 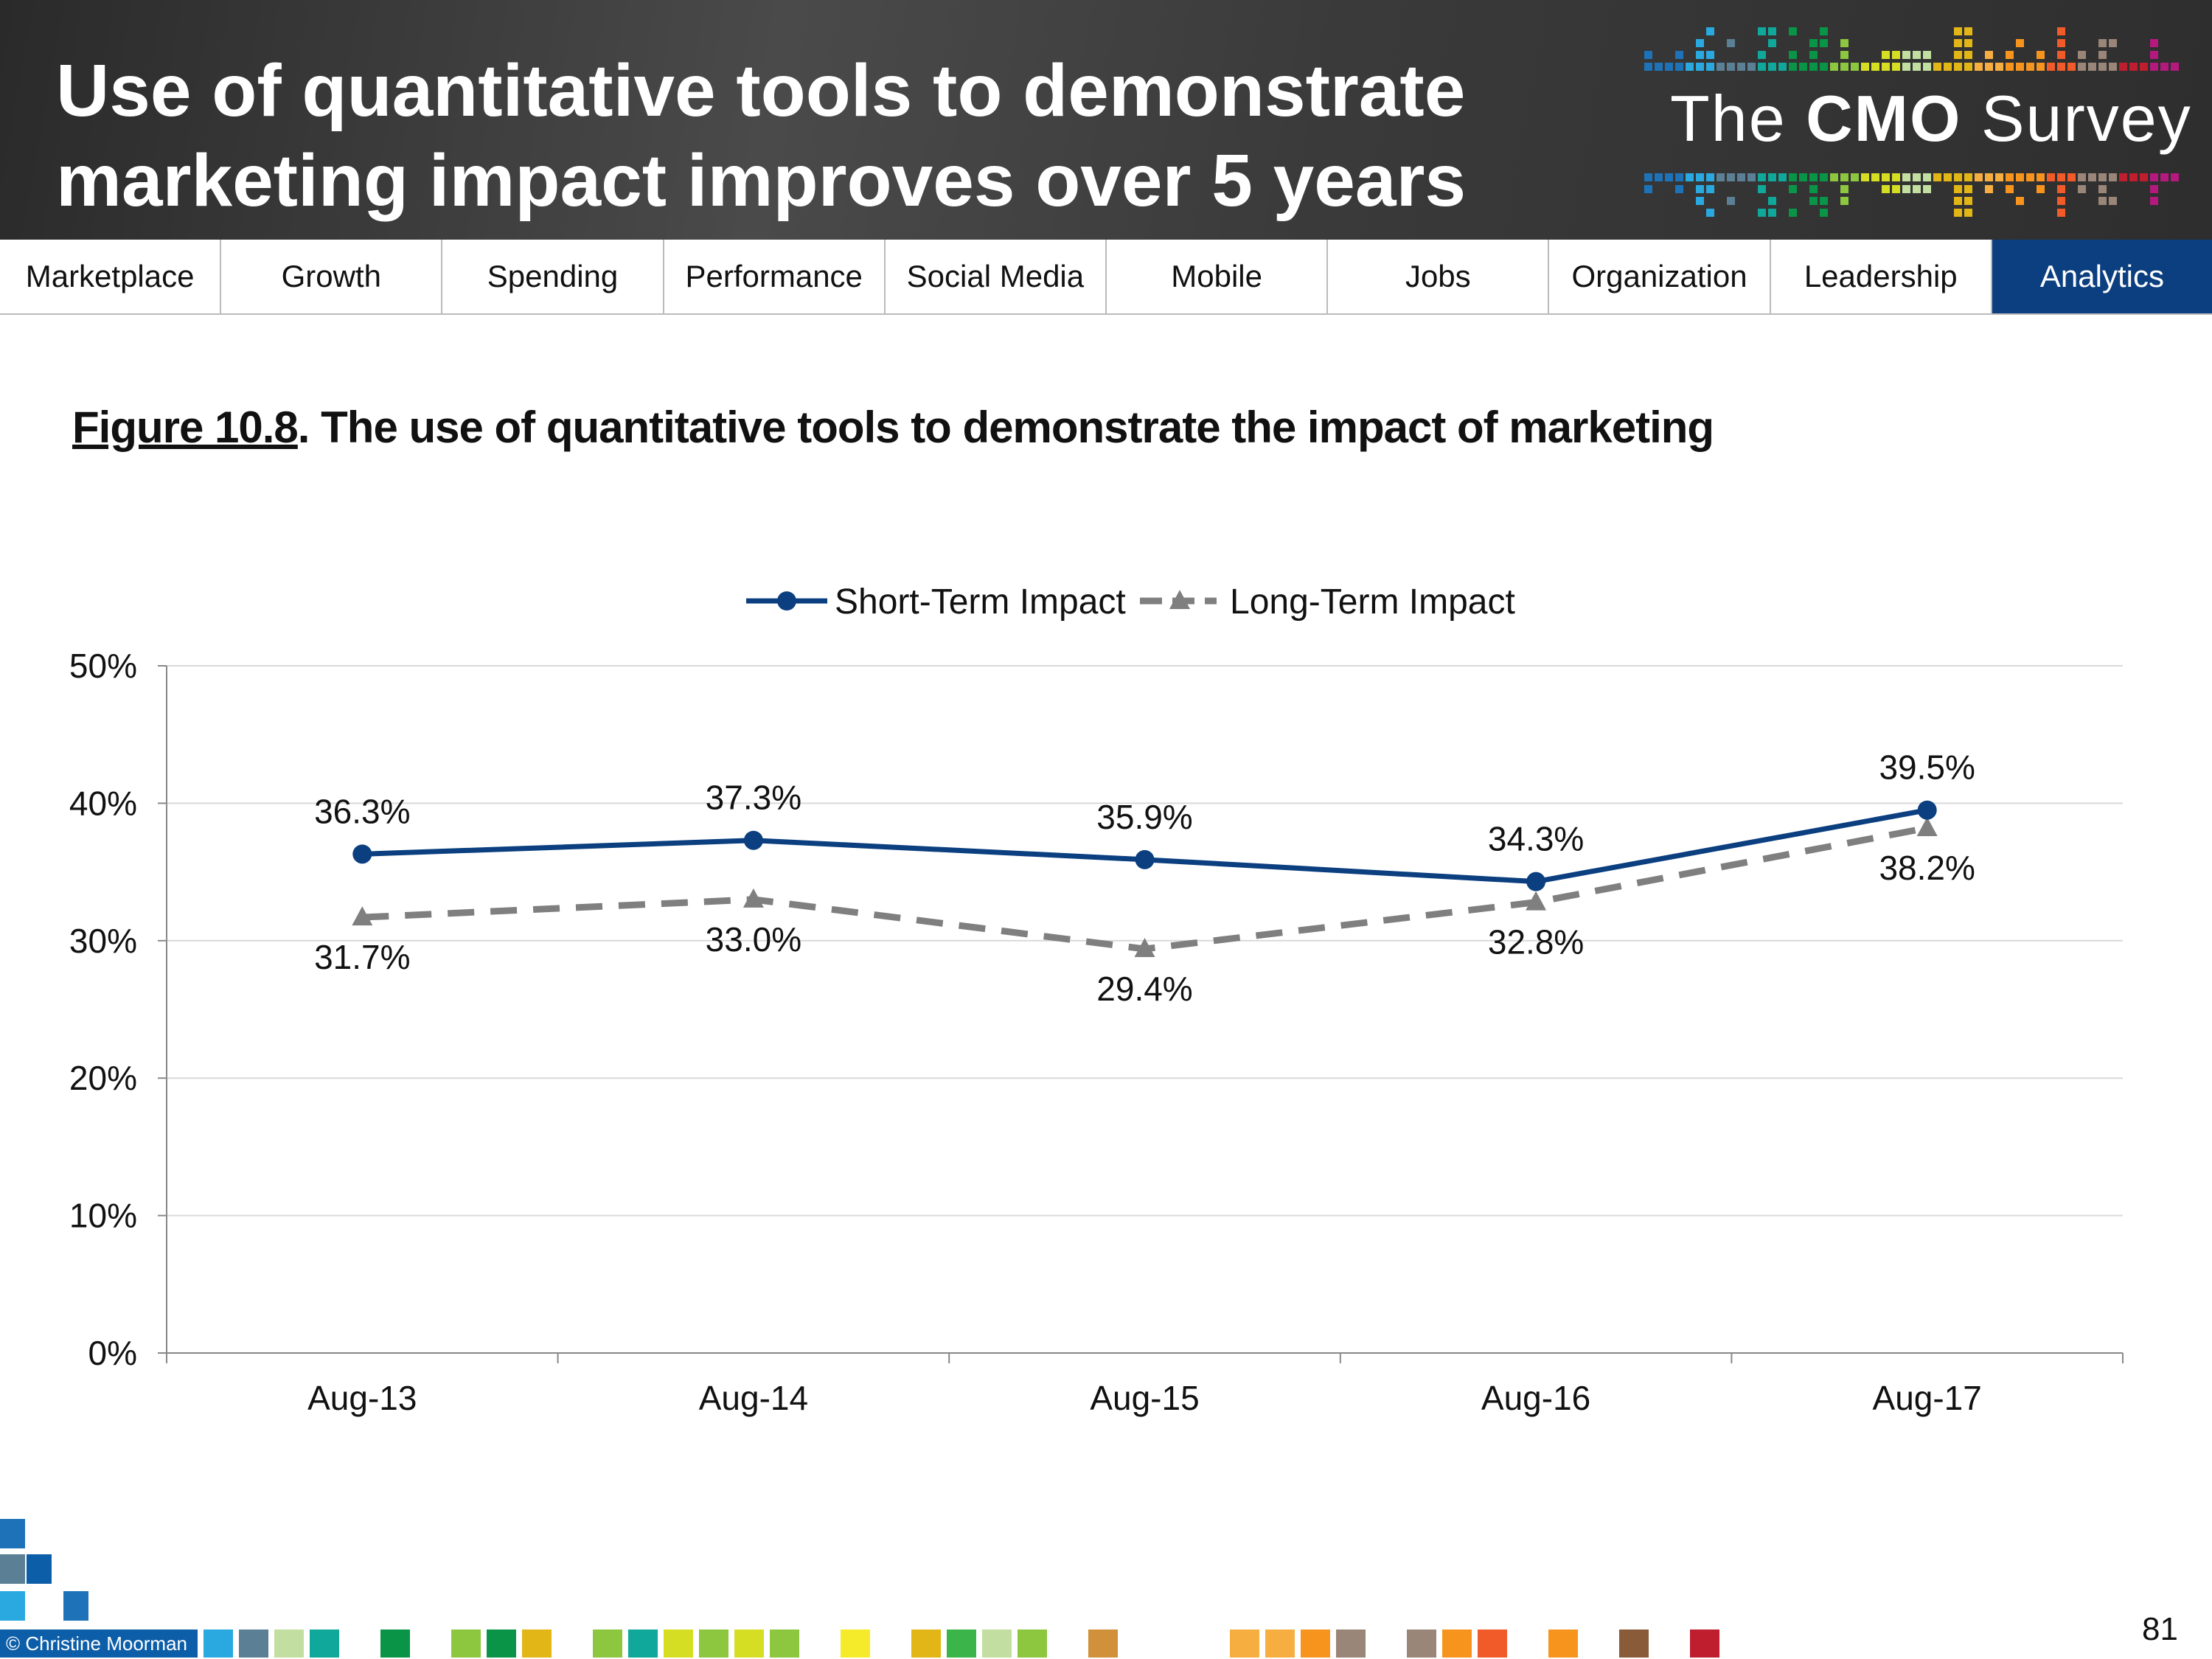 I want to click on nav-tab-mobile: Mobile, so click(x=1218, y=276).